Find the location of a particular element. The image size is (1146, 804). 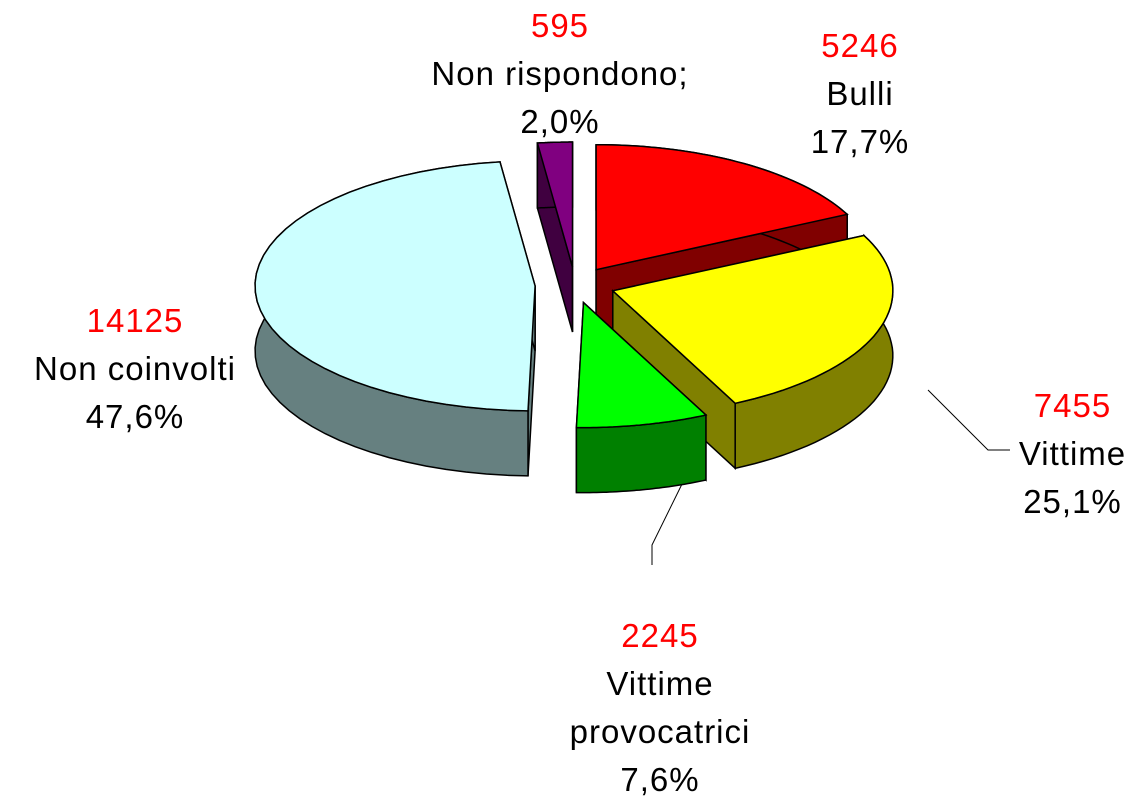

category-label: Non coinvolti is located at coordinates (135, 368).